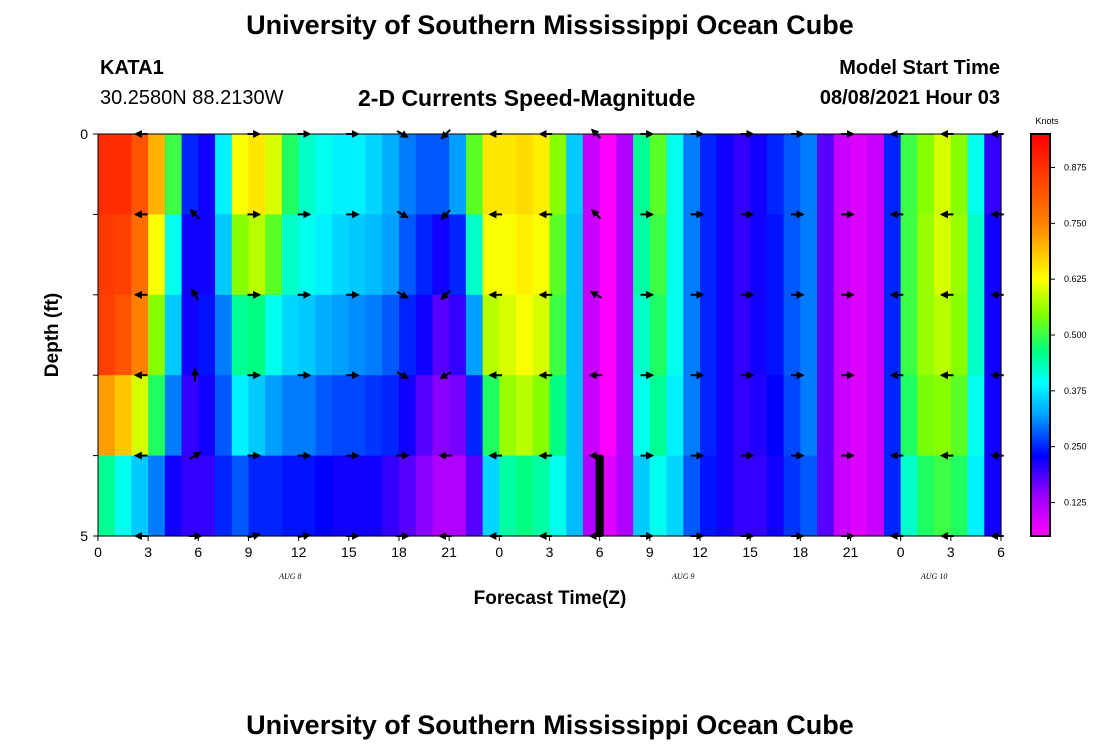  Describe the element at coordinates (289, 576) in the screenshot. I see `date-label: AUG 8` at that location.